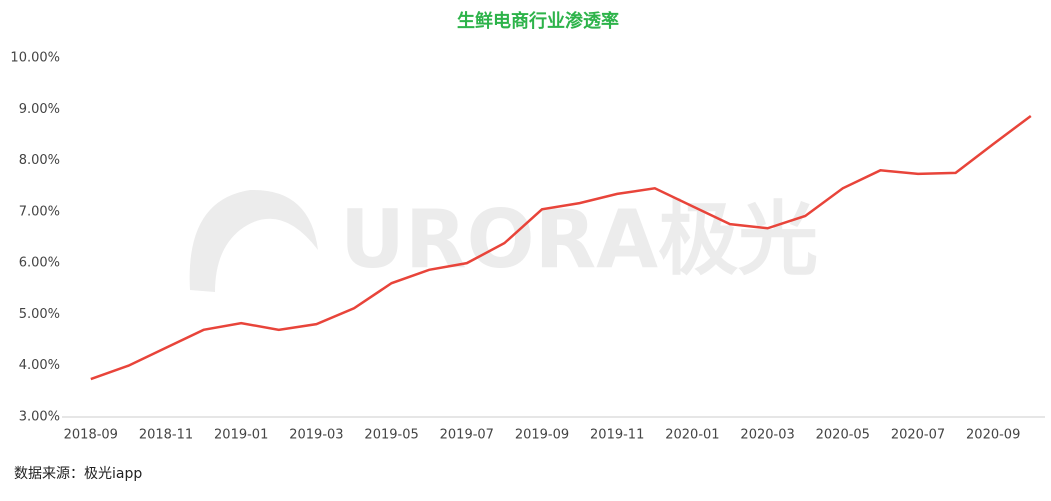  I want to click on watermark-icon, so click(253, 240).